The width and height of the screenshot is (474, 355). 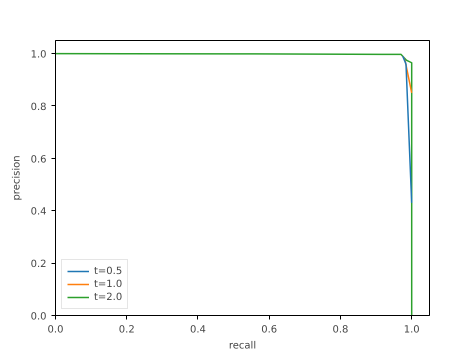 I want to click on x-tick-label: 0.2, so click(x=126, y=330).